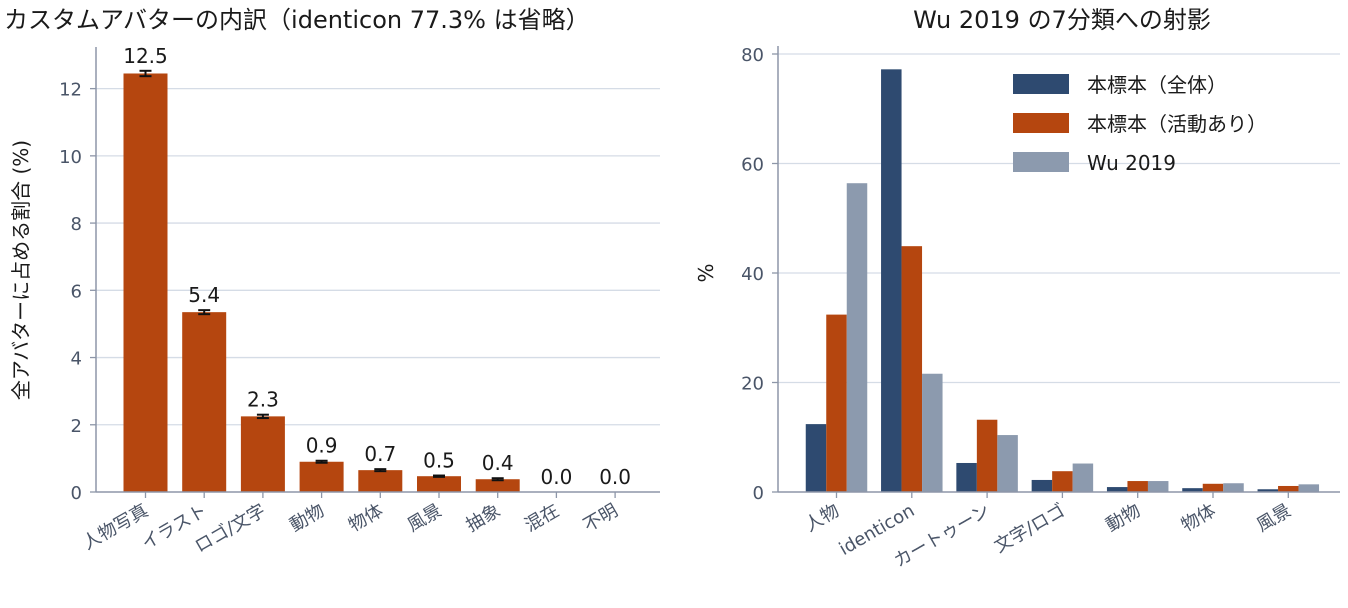 The height and width of the screenshot is (608, 1348). What do you see at coordinates (380, 454) in the screenshot?
I see `left-data-label: 0.7` at bounding box center [380, 454].